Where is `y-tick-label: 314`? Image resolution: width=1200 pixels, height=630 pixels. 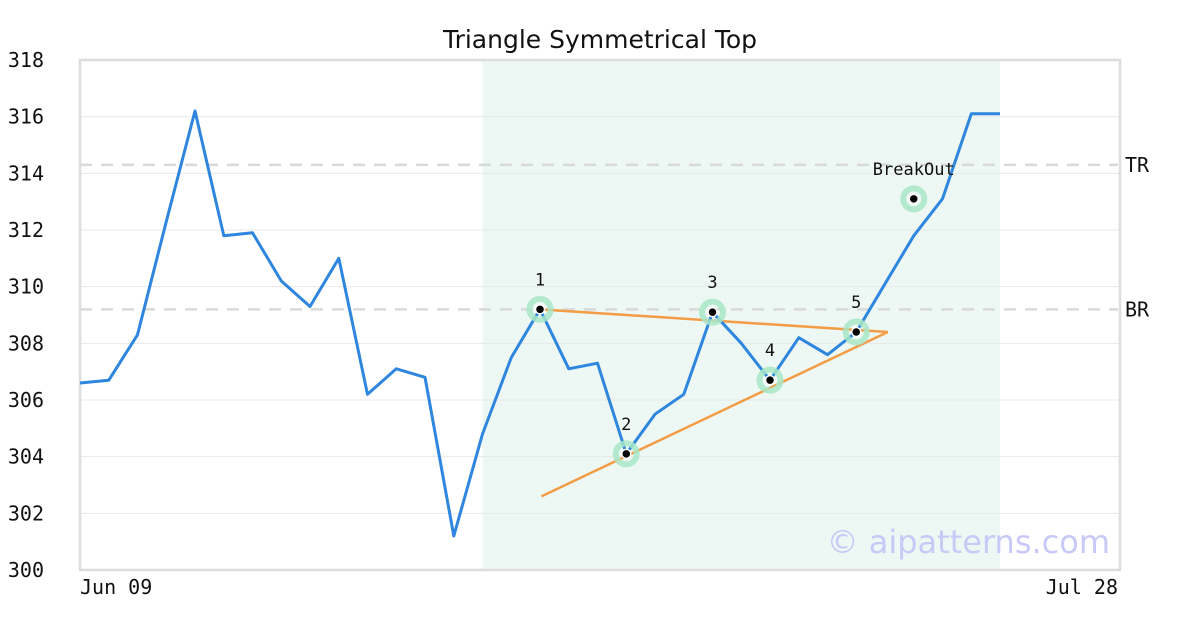
y-tick-label: 314 is located at coordinates (26, 173).